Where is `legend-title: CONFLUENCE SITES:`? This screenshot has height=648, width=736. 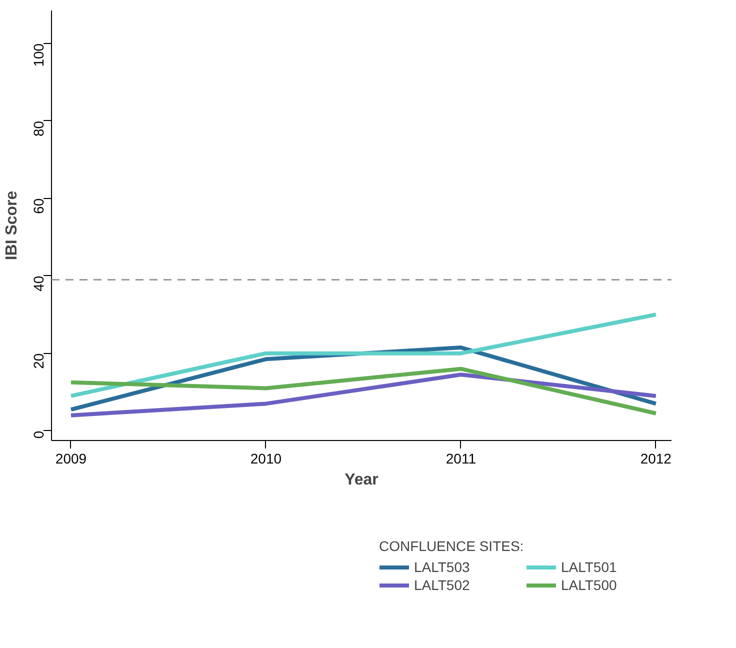 legend-title: CONFLUENCE SITES: is located at coordinates (452, 546).